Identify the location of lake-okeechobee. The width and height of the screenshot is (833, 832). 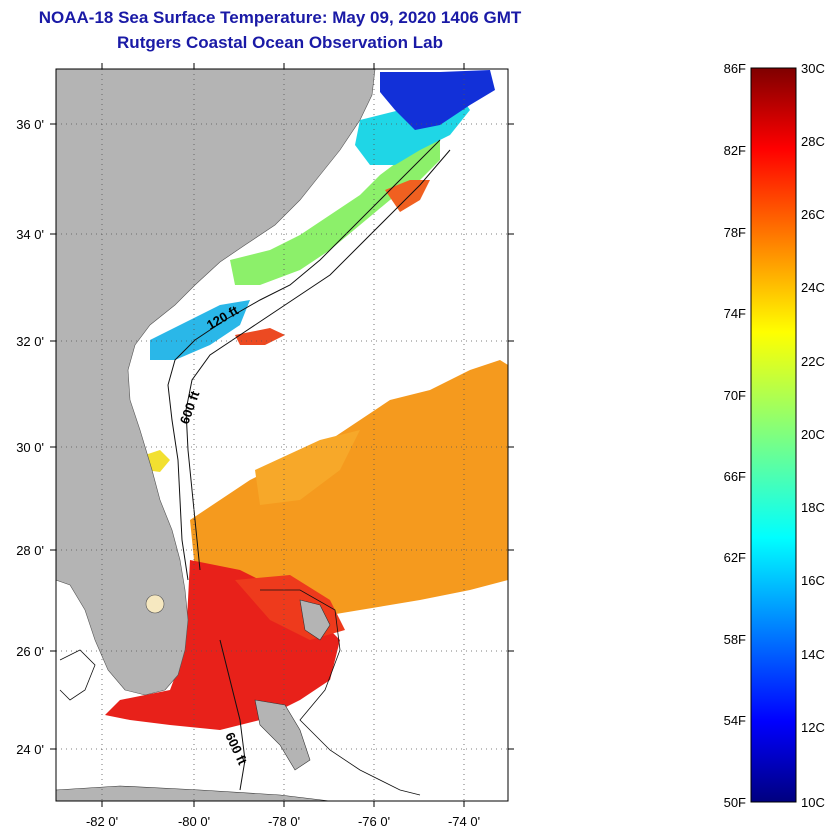
(155, 604).